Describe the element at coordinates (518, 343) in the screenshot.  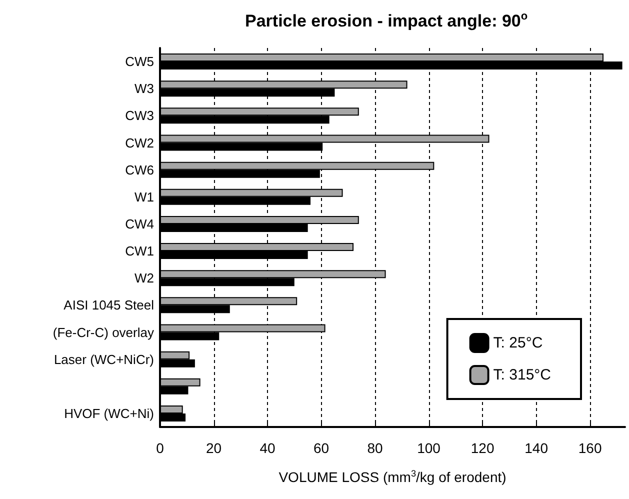
I see `legend-label: T: 25°C` at that location.